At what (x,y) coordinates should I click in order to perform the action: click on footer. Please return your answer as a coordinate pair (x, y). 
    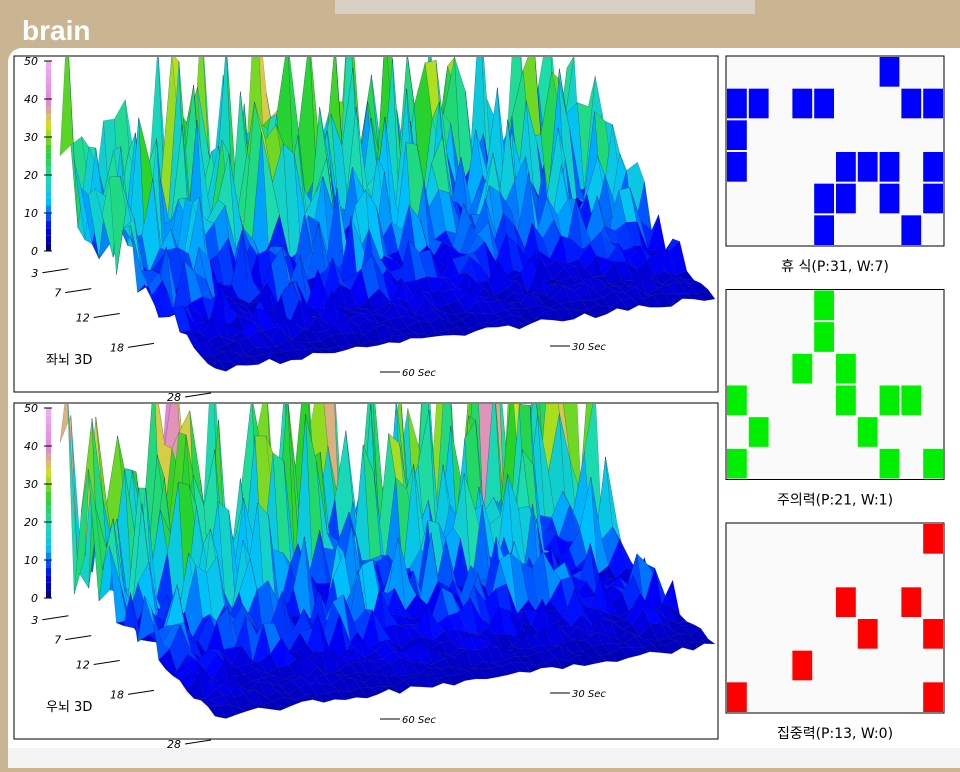
    Looking at the image, I should click on (484, 758).